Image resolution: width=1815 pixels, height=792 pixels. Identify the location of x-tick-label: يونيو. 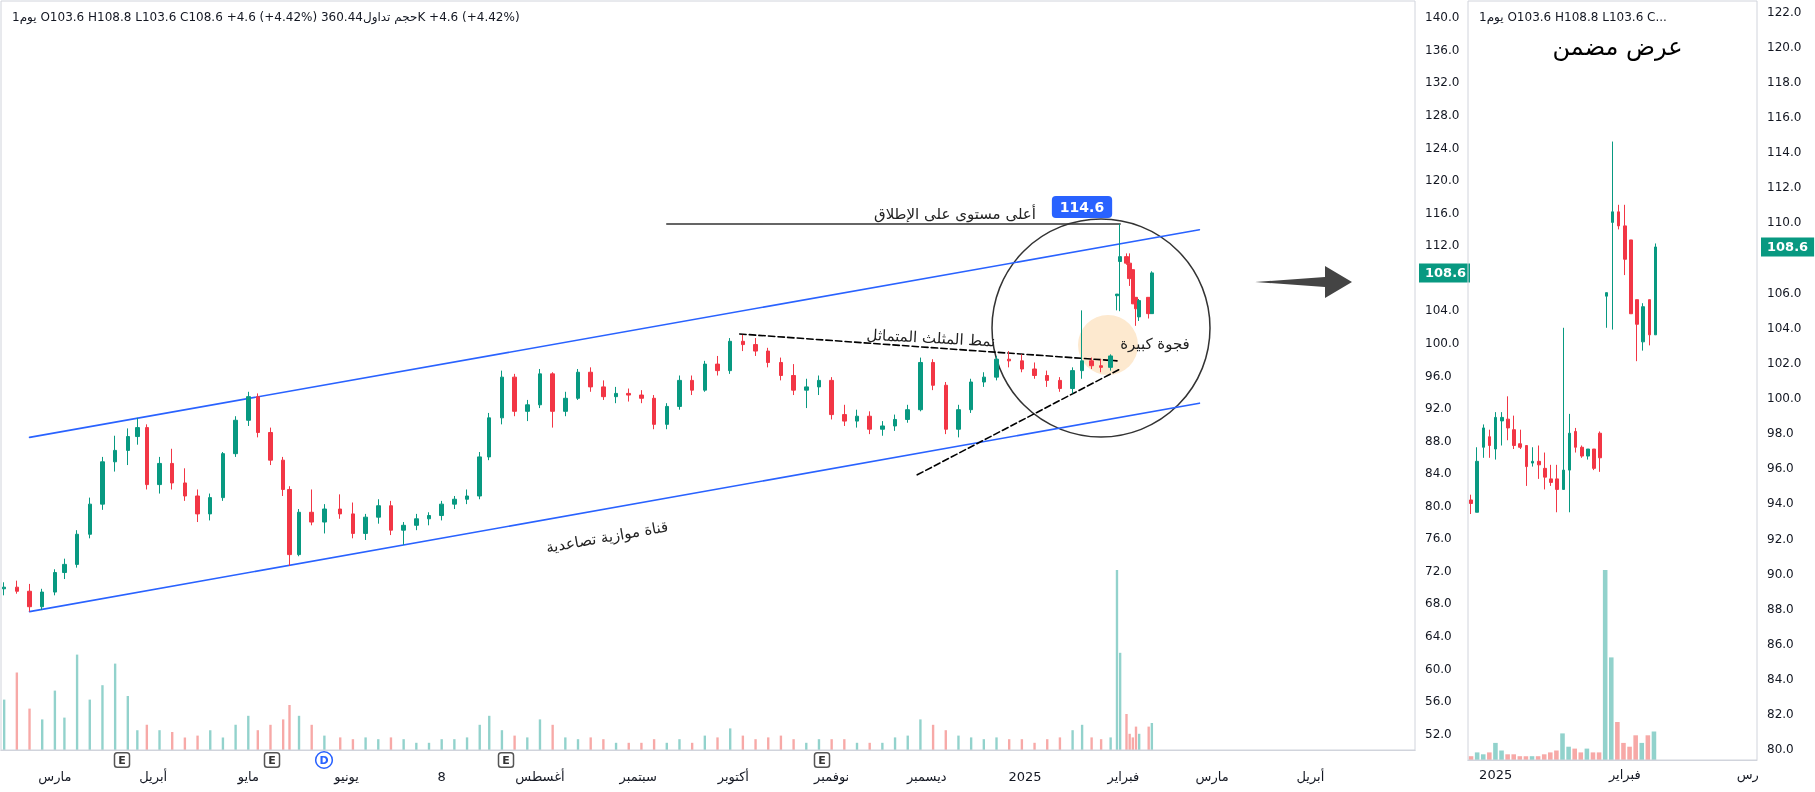
(346, 777).